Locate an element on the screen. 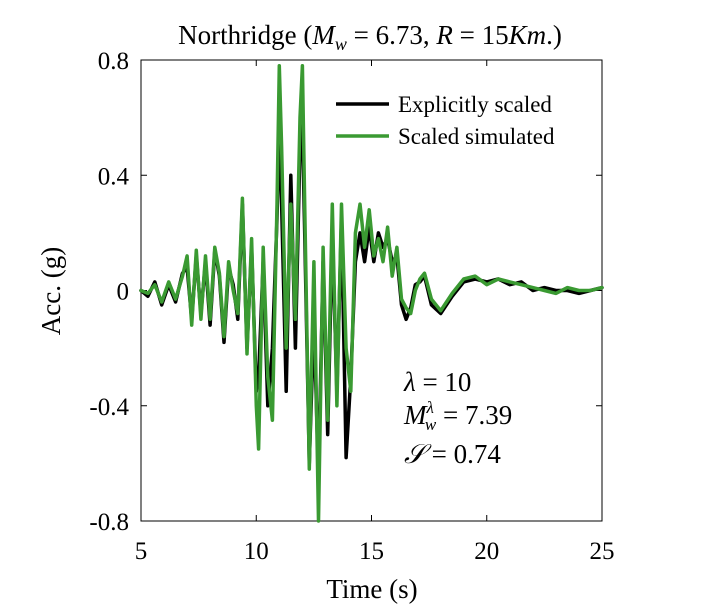 The width and height of the screenshot is (706, 611). y-tick-label: -0.4 is located at coordinates (109, 407).